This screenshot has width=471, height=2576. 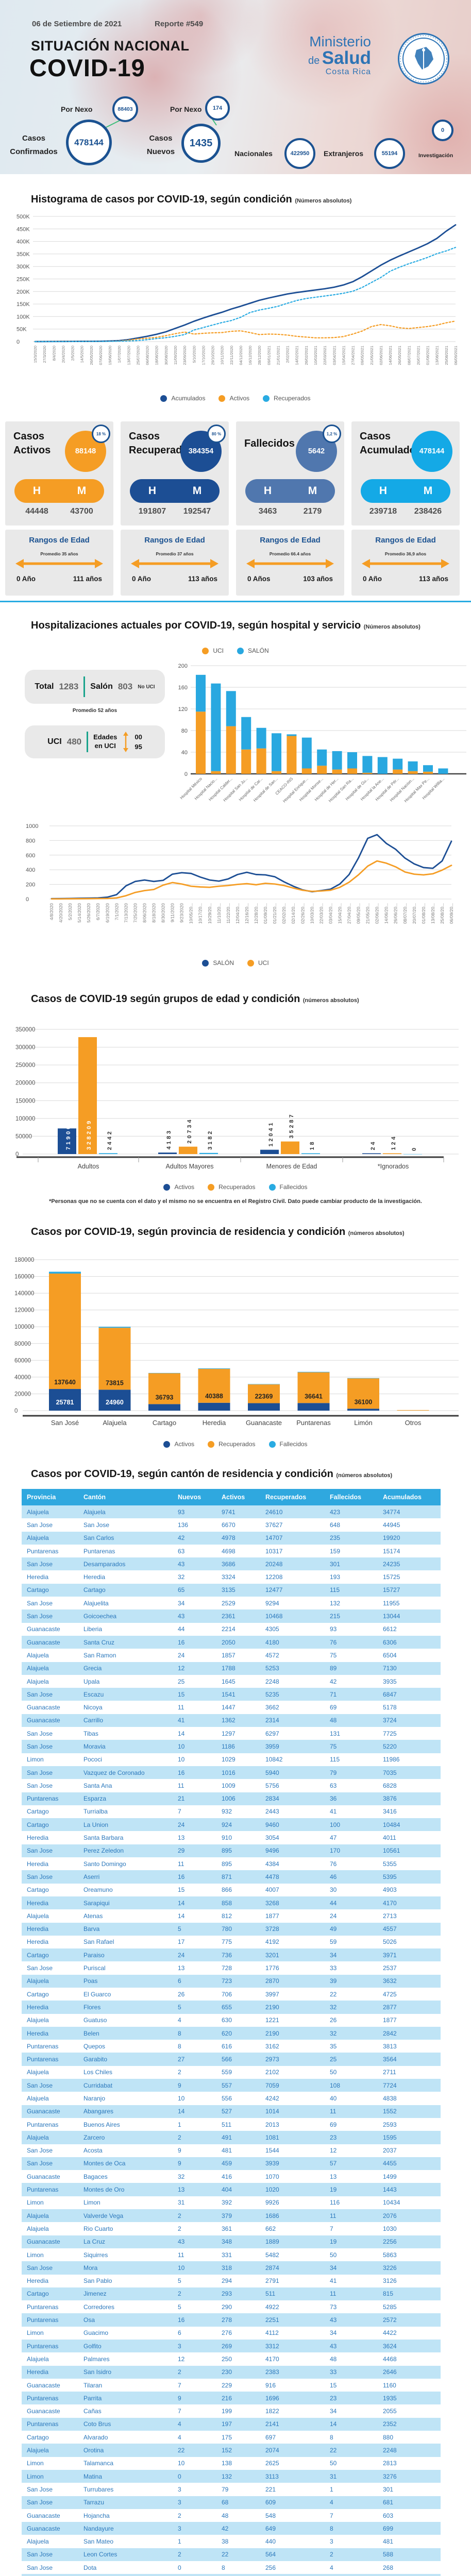 I want to click on table-cell: 5940, so click(x=292, y=1773).